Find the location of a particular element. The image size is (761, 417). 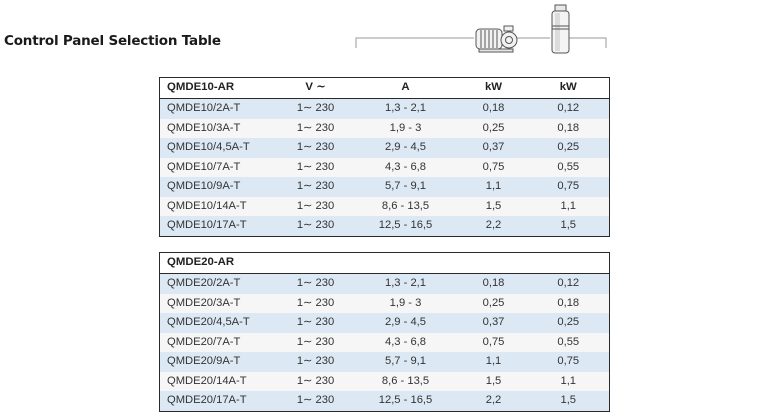

header-voltage: V ∼ is located at coordinates (315, 88).